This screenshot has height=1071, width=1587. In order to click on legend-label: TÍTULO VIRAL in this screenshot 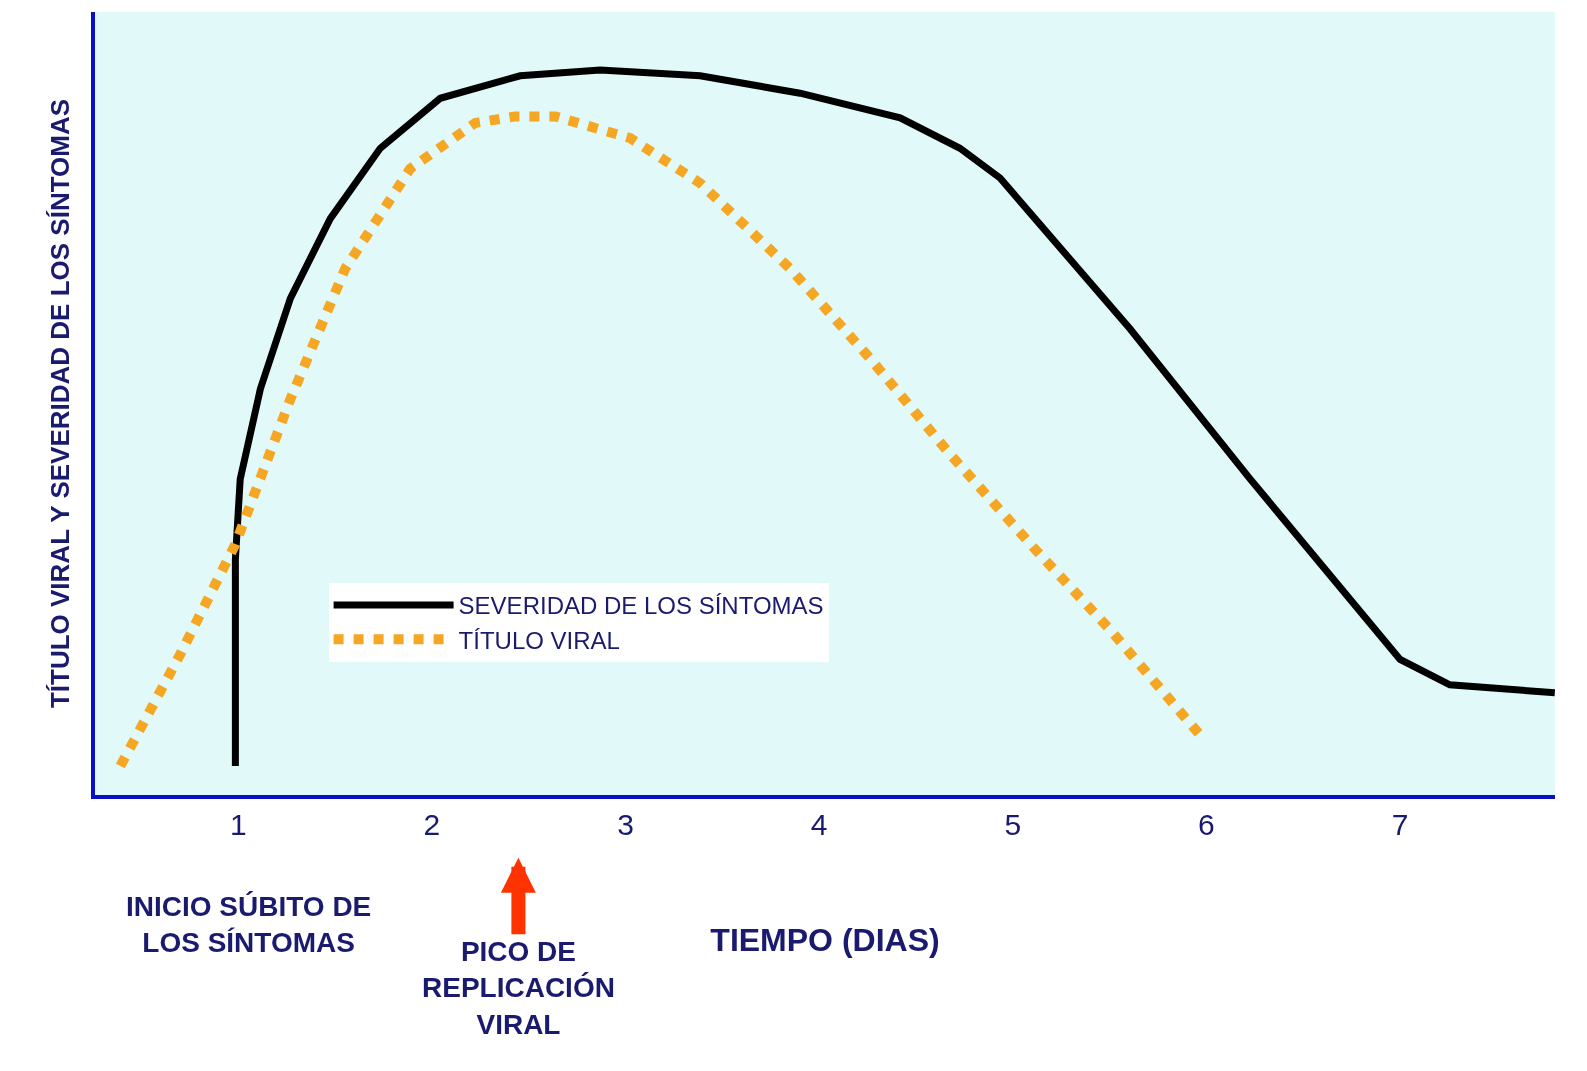, I will do `click(539, 640)`.